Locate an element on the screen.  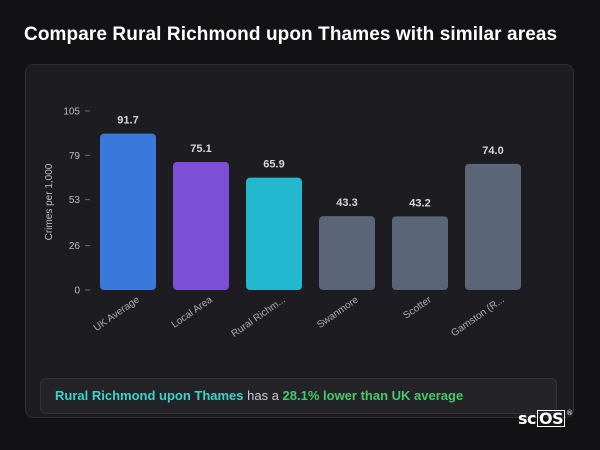
y-tick-label: 79 is located at coordinates (75, 156).